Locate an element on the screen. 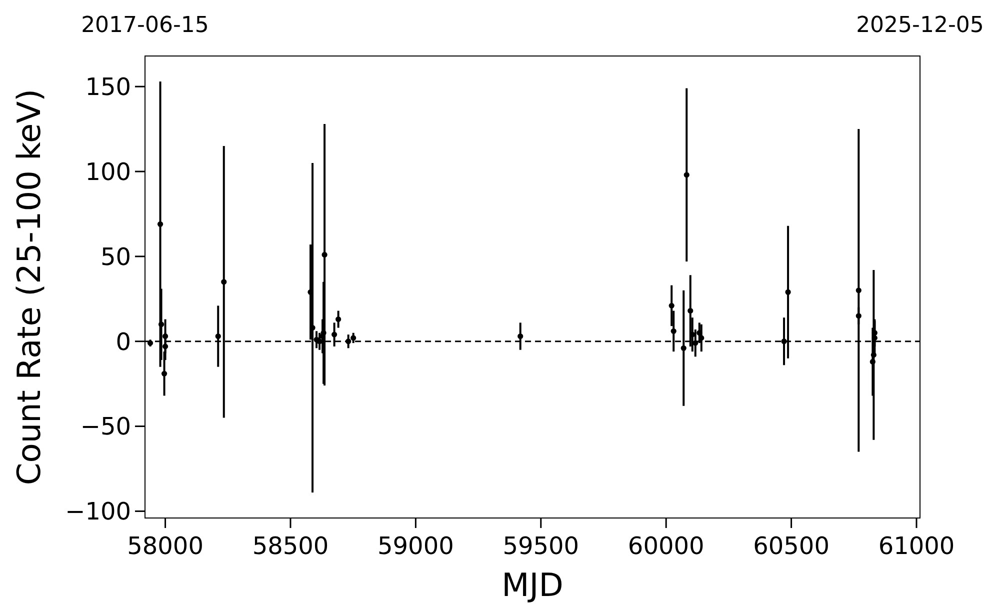 The height and width of the screenshot is (613, 997). x-axis-title: MJD is located at coordinates (533, 585).